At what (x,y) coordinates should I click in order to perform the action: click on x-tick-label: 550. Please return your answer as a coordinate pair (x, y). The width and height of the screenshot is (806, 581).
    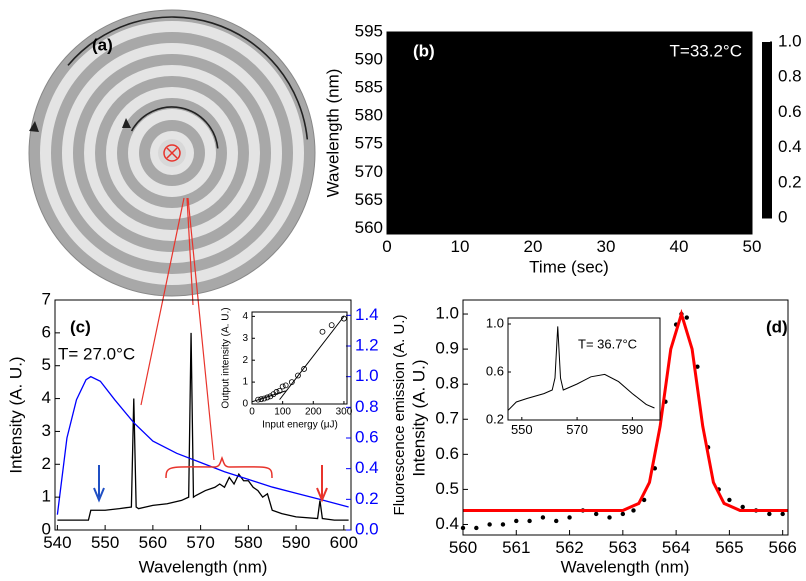
    Looking at the image, I should click on (105, 542).